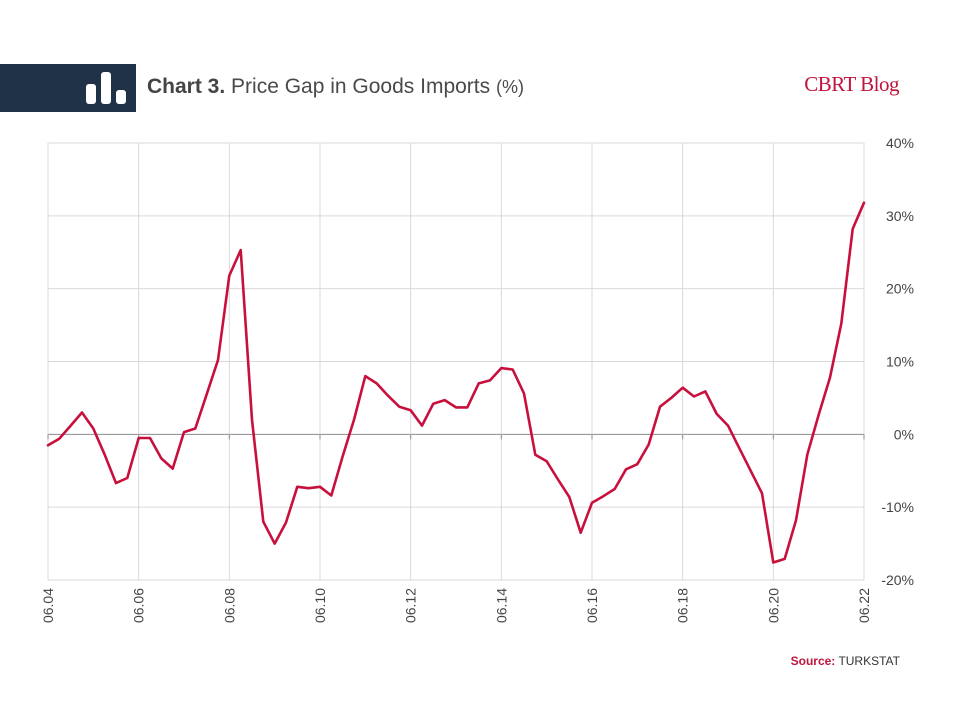  I want to click on y-tick-label: -20%, so click(897, 580).